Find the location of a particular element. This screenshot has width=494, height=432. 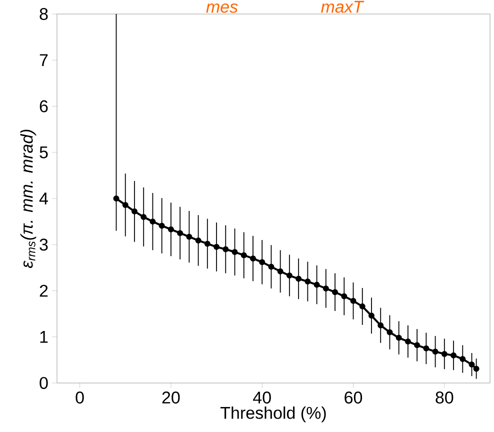

y-tick-label: 5 is located at coordinates (44, 152).